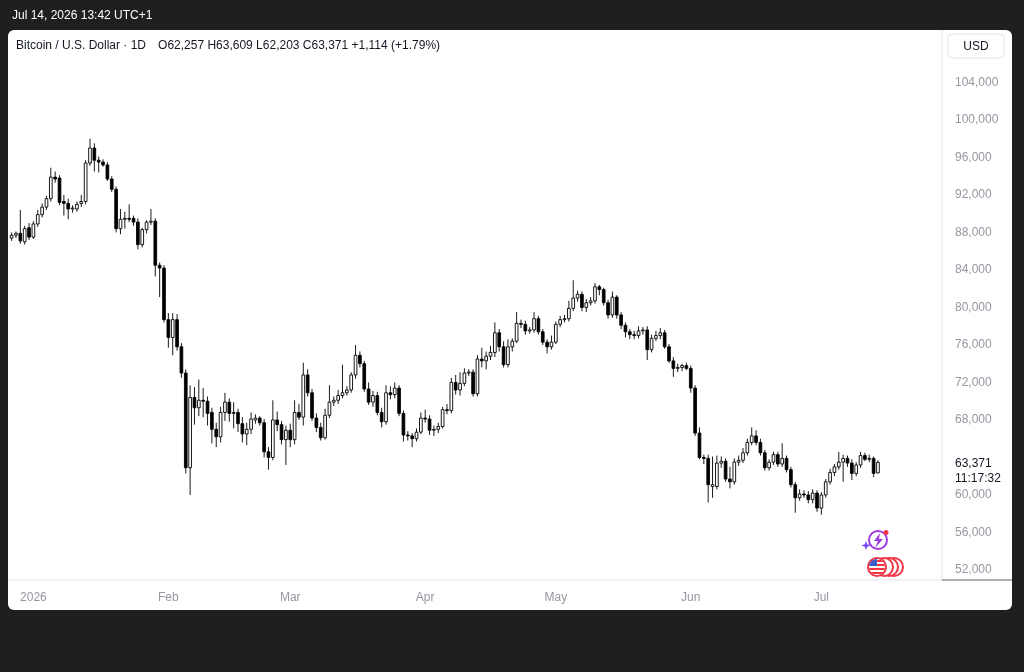  Describe the element at coordinates (974, 344) in the screenshot. I see `y-tick-label: 76,000` at that location.